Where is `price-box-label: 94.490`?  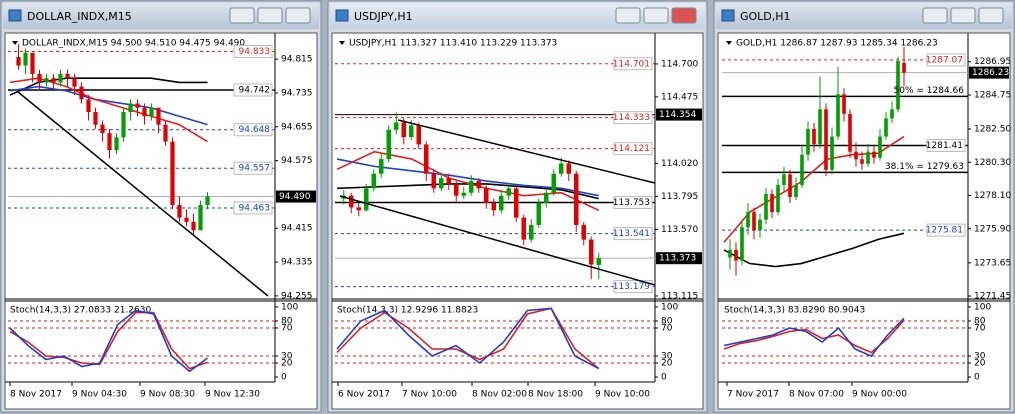
price-box-label: 94.490 is located at coordinates (295, 197).